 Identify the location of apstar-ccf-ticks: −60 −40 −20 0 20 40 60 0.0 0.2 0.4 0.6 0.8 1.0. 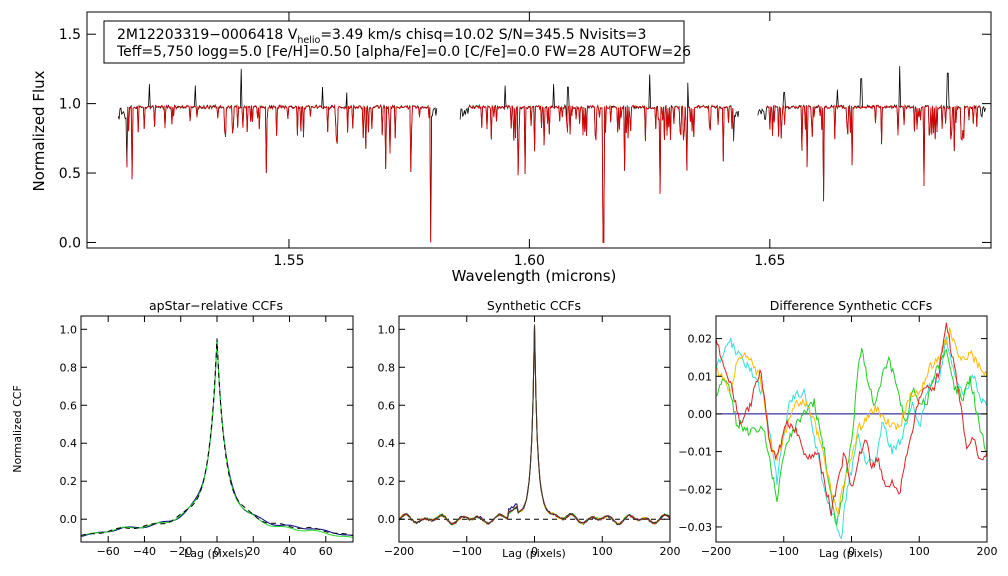
(206, 437).